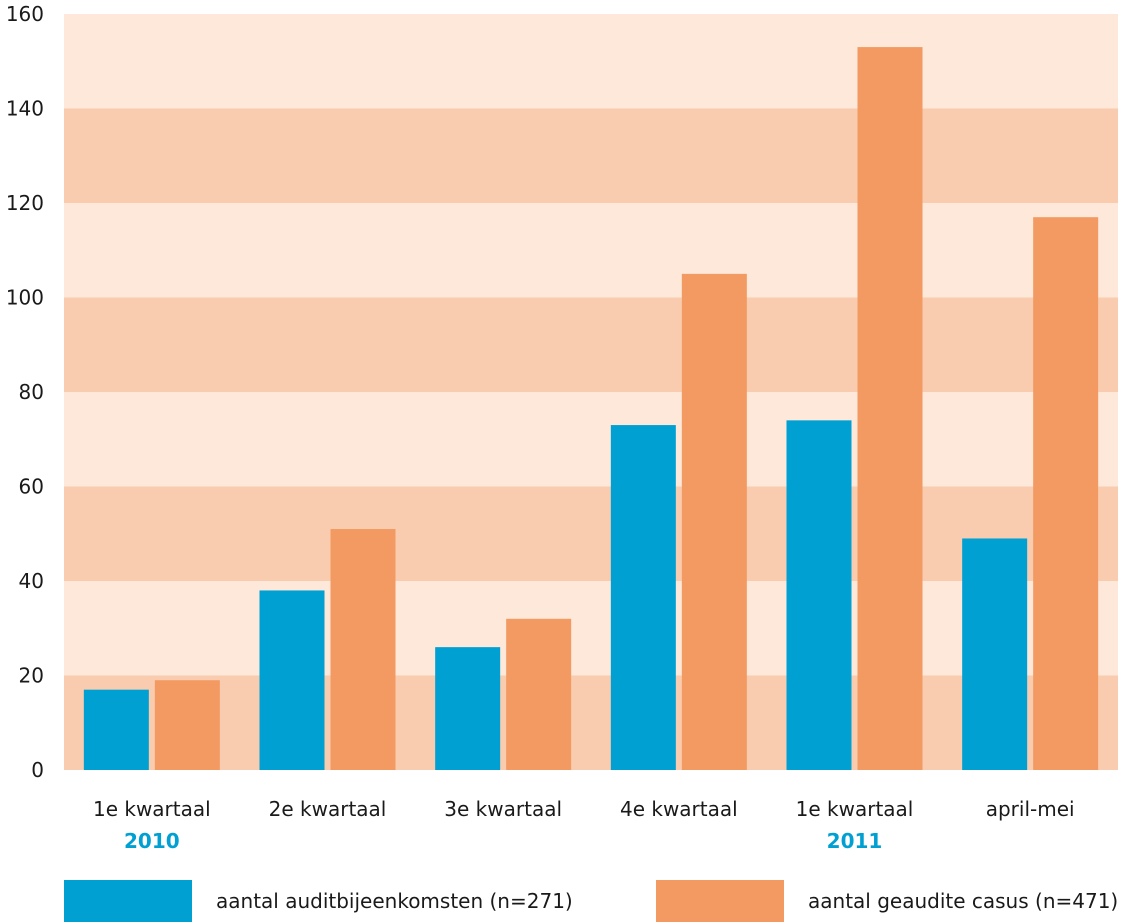  What do you see at coordinates (855, 841) in the screenshot?
I see `x-year-label: 2011` at bounding box center [855, 841].